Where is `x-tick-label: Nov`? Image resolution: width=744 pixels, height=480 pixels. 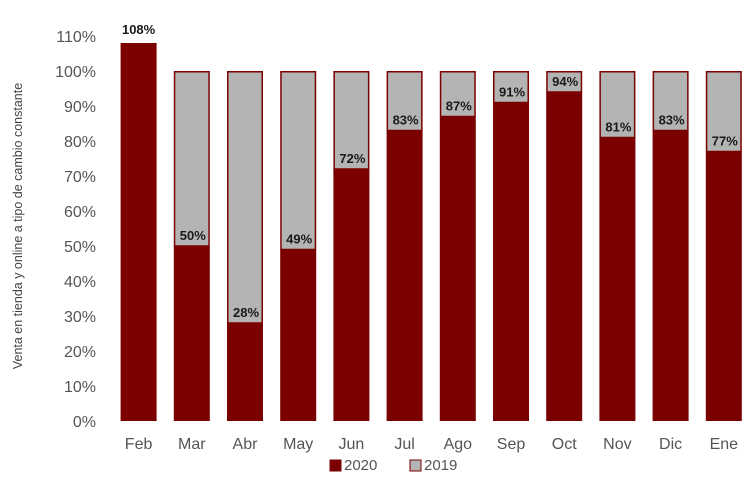 x-tick-label: Nov is located at coordinates (617, 444).